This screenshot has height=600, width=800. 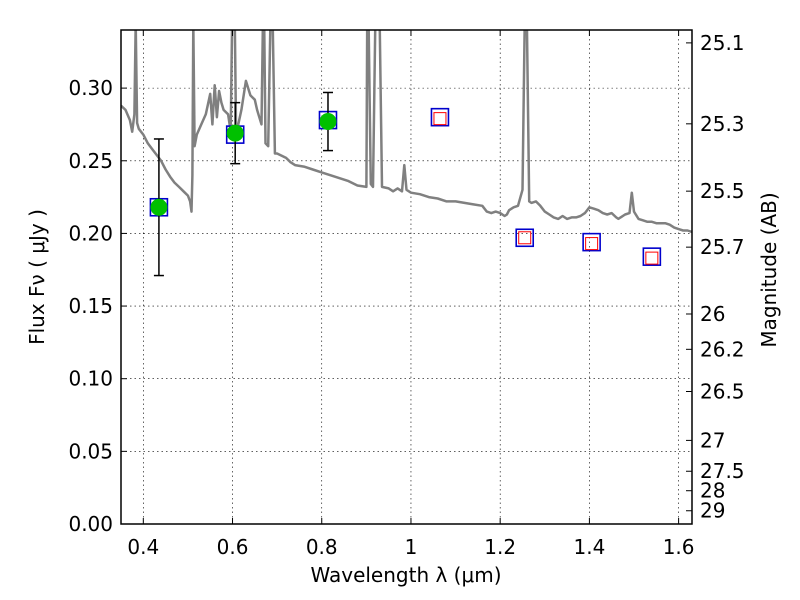 What do you see at coordinates (500, 547) in the screenshot?
I see `x-tick-label: 1.2` at bounding box center [500, 547].